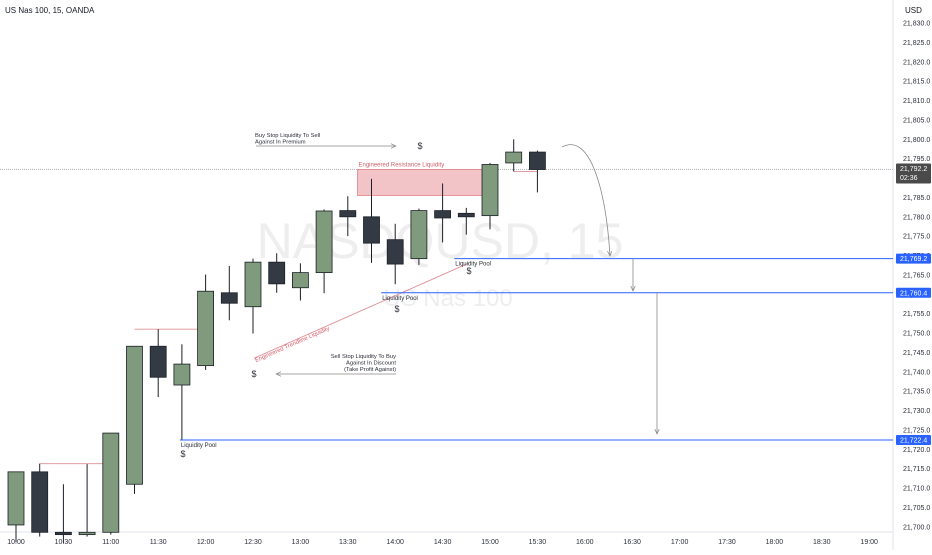  Describe the element at coordinates (585, 542) in the screenshot. I see `time-tick-label: 16:00` at that location.